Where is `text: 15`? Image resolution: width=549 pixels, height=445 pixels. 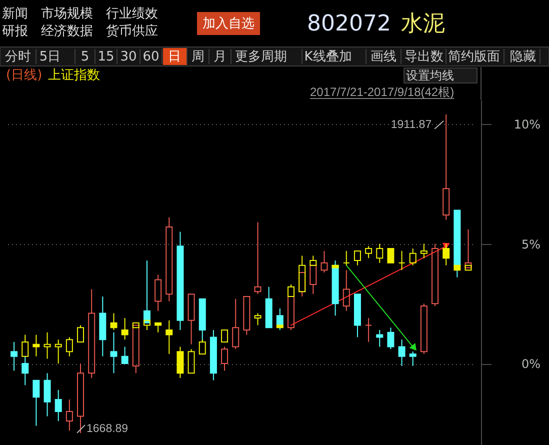
text: 15 is located at coordinates (106, 57).